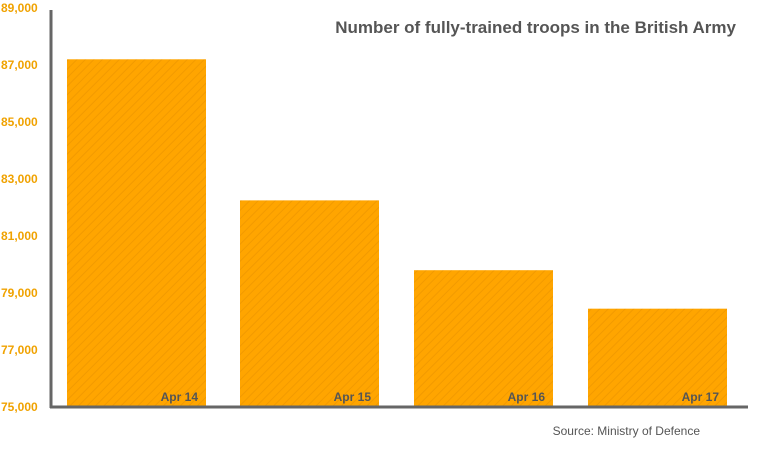 The height and width of the screenshot is (450, 769). What do you see at coordinates (19, 293) in the screenshot?
I see `y-tick-label: 79,000` at bounding box center [19, 293].